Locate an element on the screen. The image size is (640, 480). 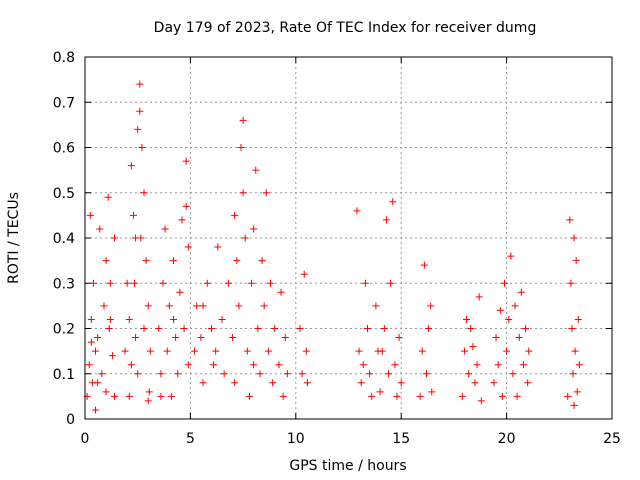
y-tick-label: 0.6 is located at coordinates (64, 149).